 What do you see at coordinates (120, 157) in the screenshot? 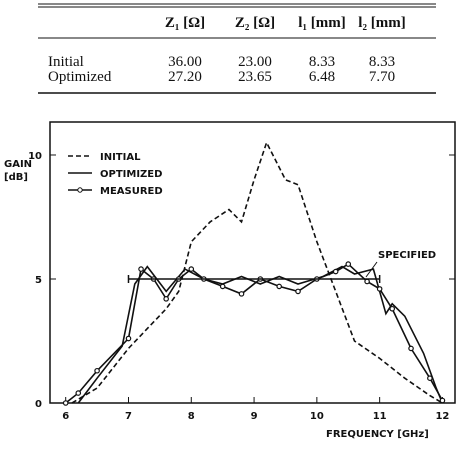
I see `legend-label: INITIAL` at bounding box center [120, 157].